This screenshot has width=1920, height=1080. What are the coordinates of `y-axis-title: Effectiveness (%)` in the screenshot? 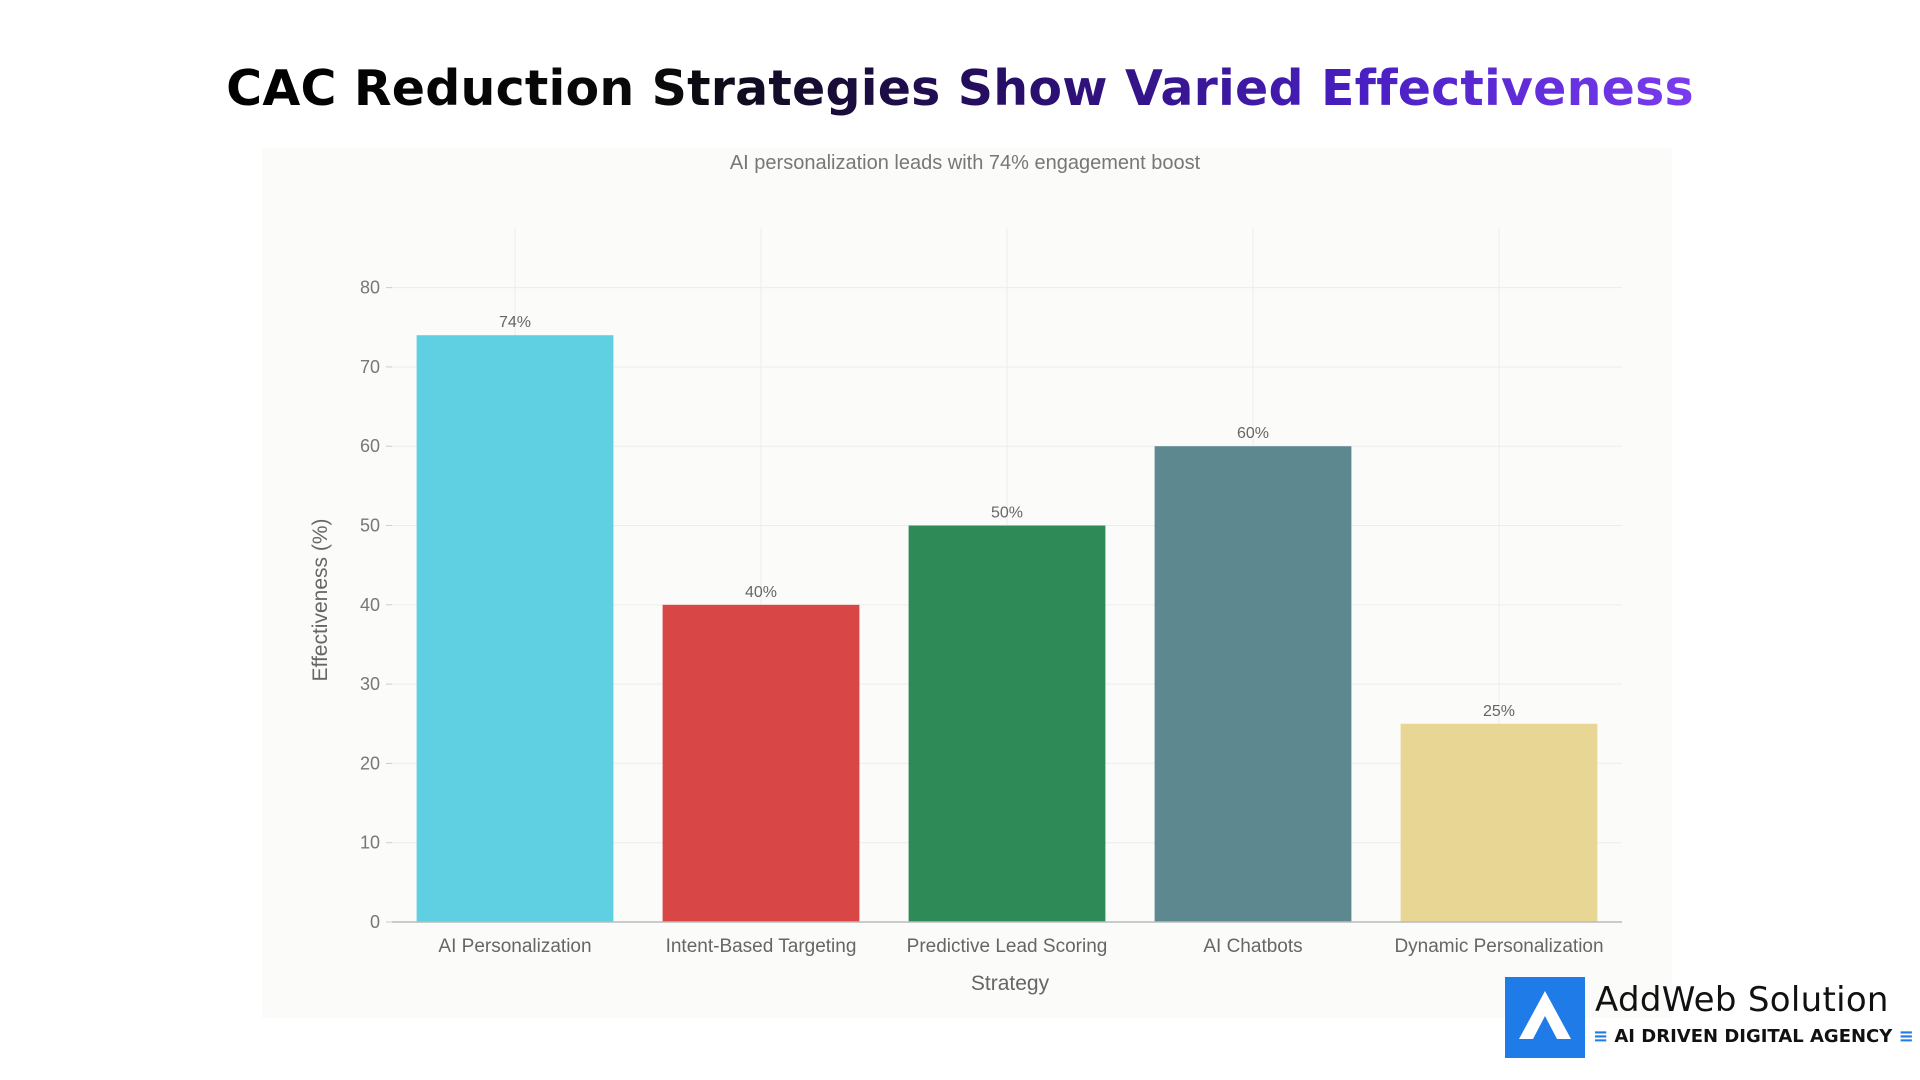 It's located at (320, 599).